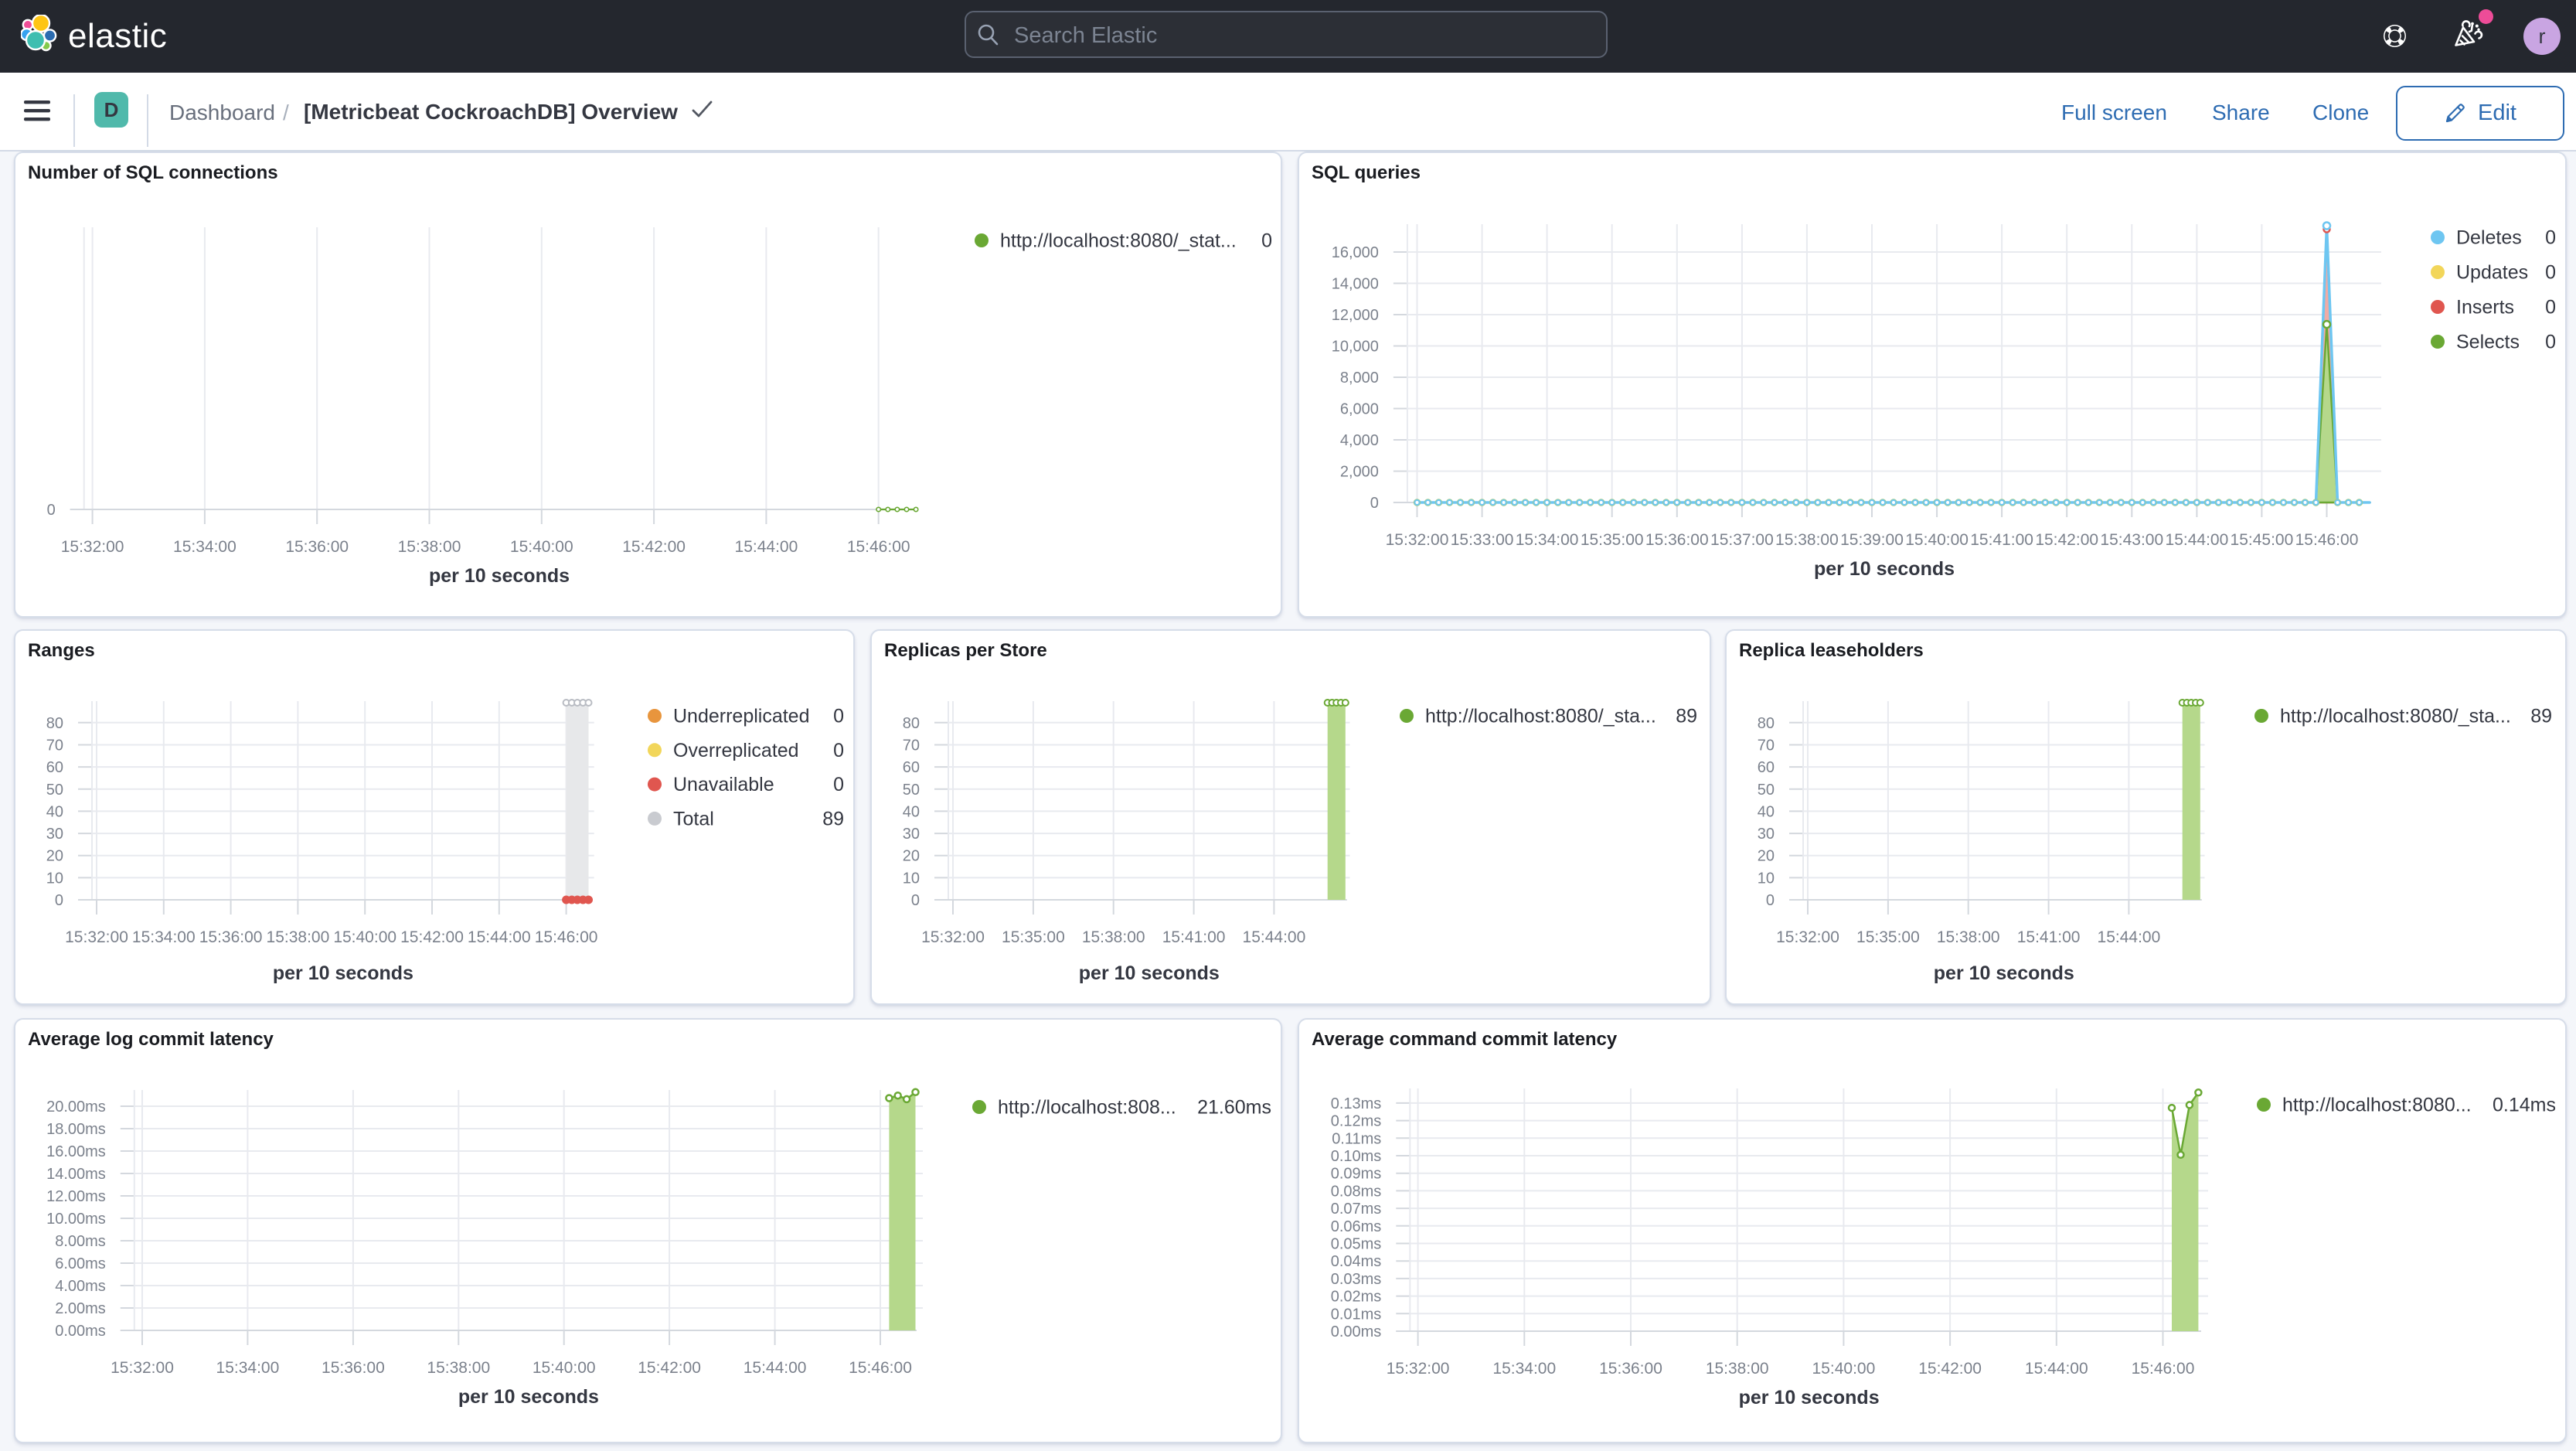 The height and width of the screenshot is (1451, 2576). I want to click on svg-text: 16,000, so click(1355, 252).